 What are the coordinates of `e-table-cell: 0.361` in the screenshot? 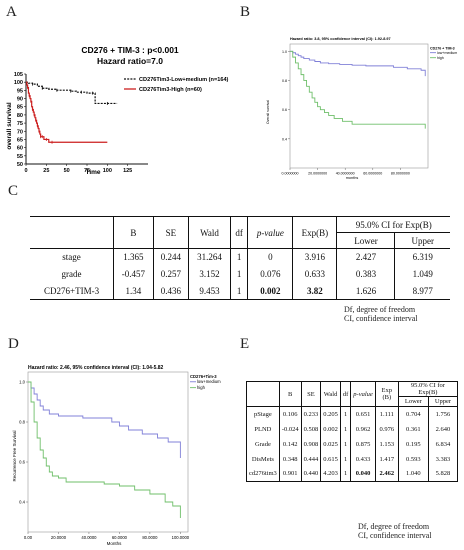 It's located at (413, 429).